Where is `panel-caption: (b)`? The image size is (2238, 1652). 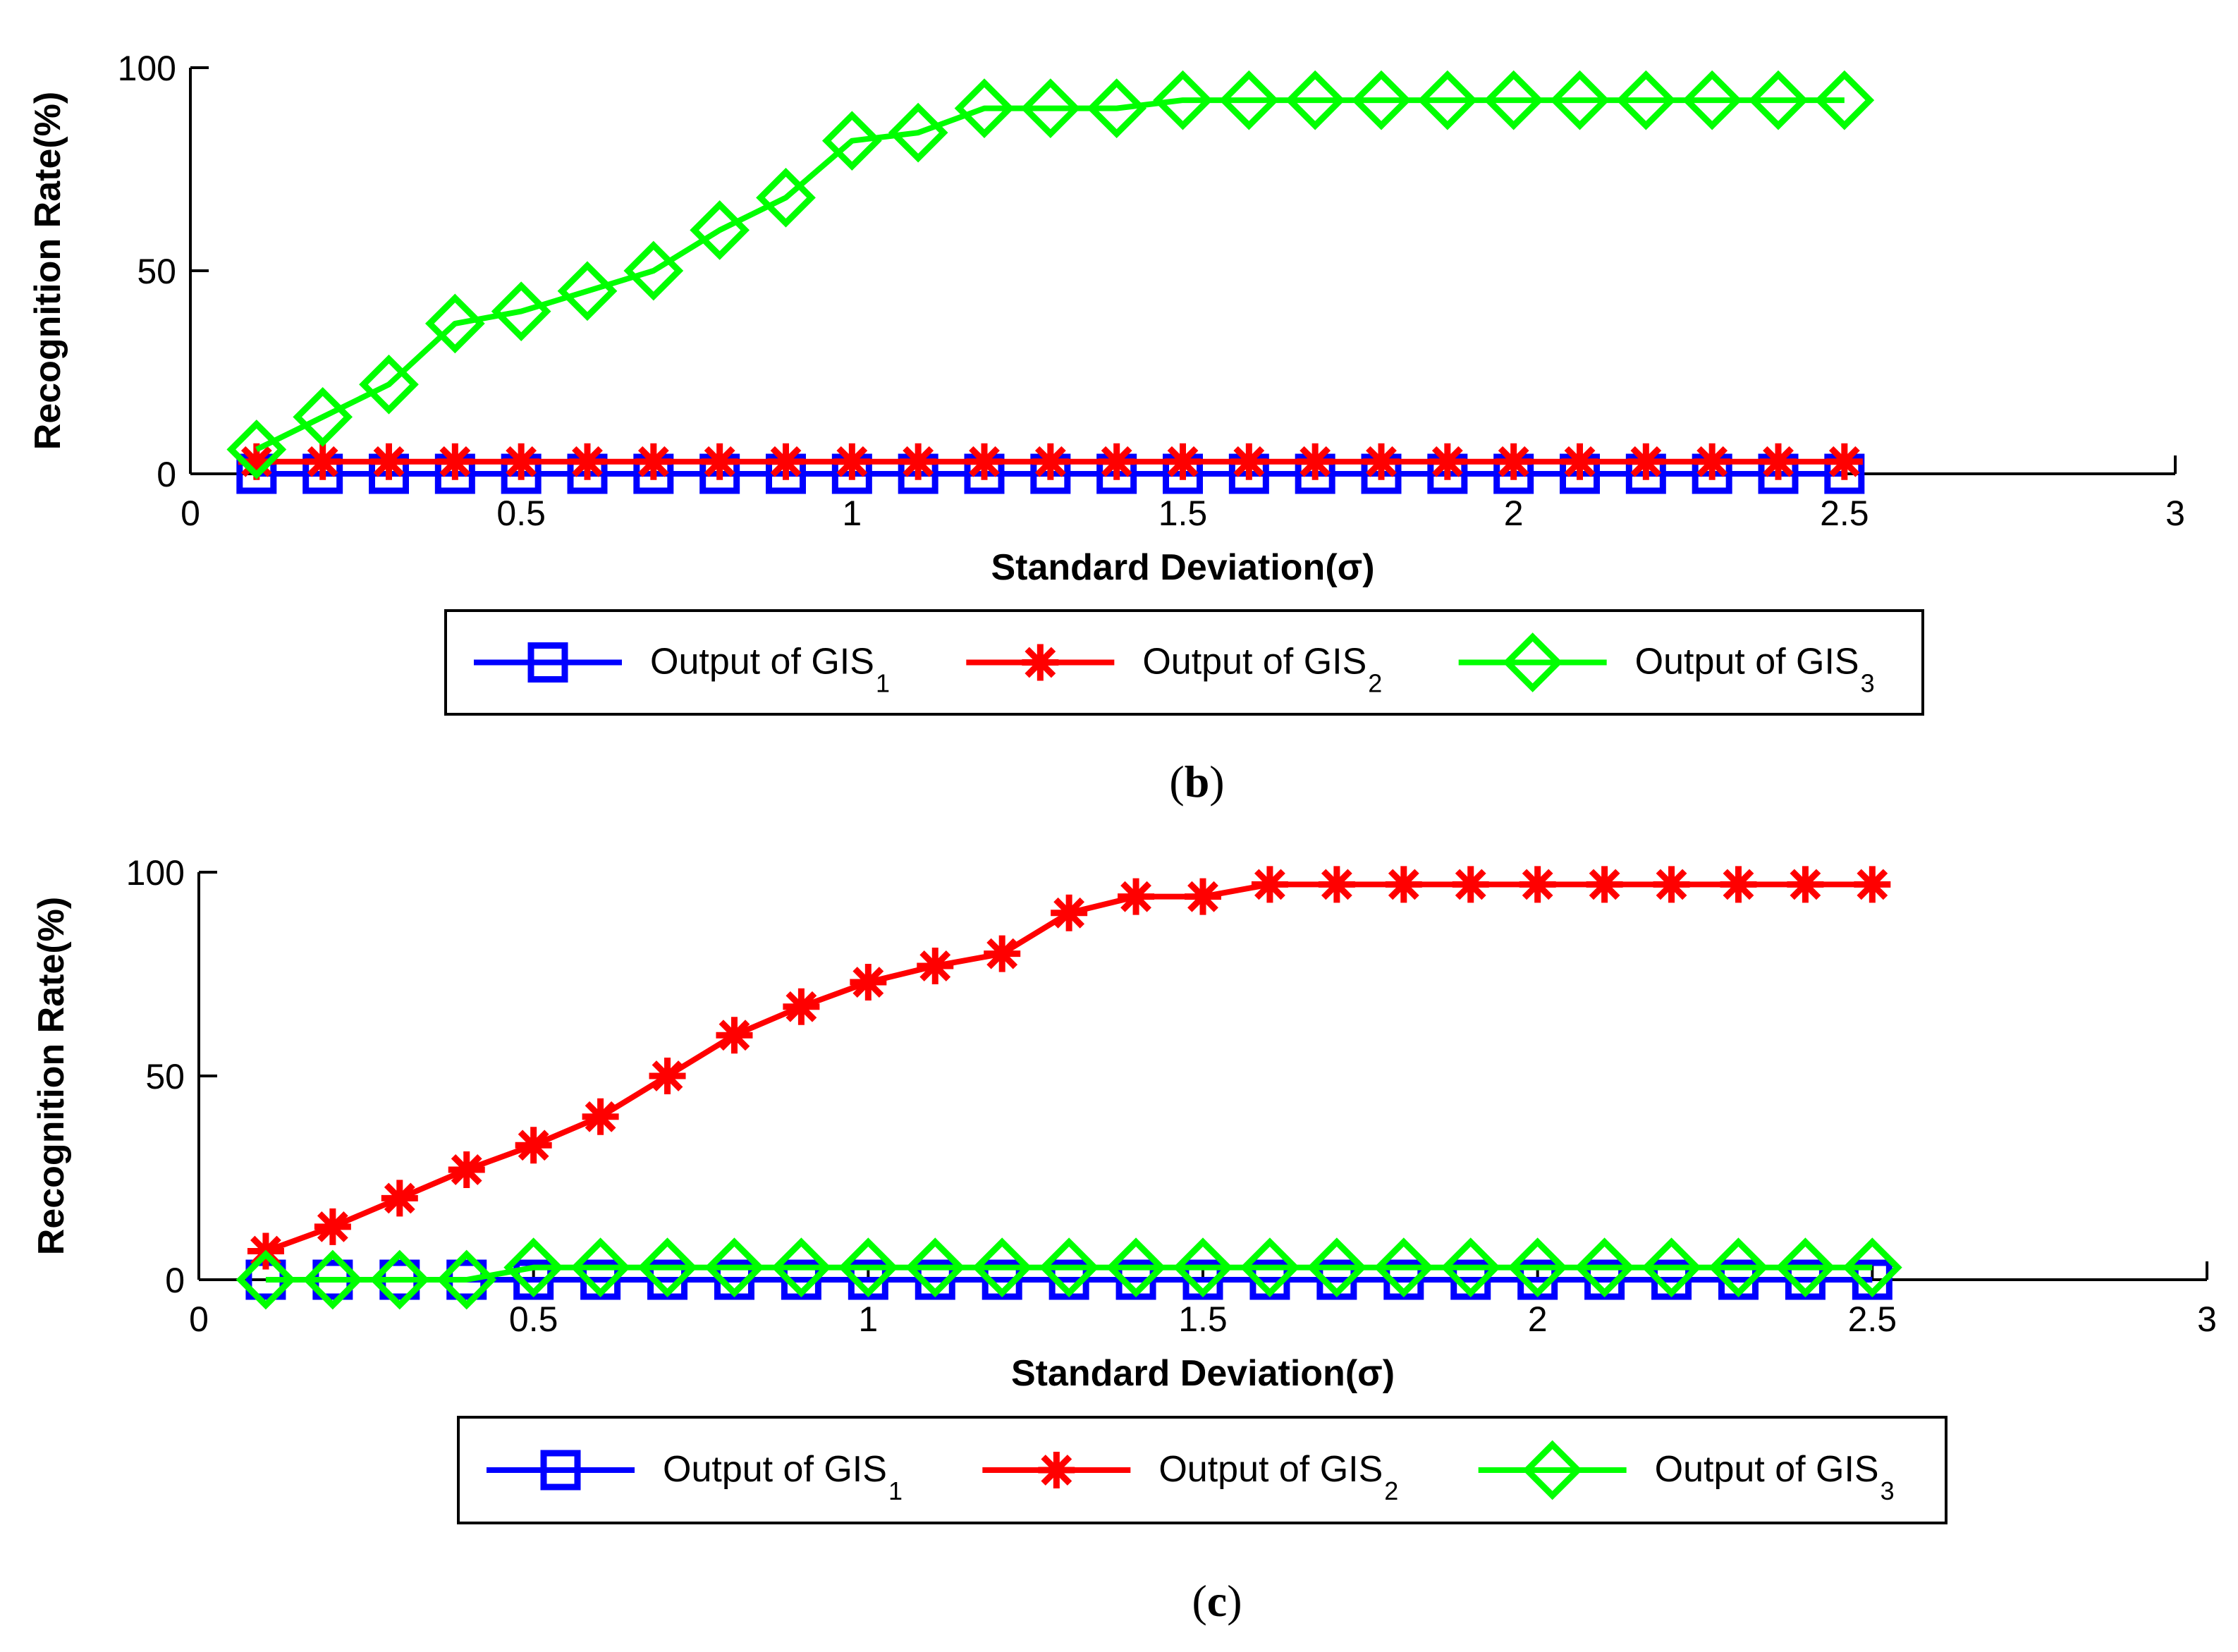
panel-caption: (b) is located at coordinates (1196, 782).